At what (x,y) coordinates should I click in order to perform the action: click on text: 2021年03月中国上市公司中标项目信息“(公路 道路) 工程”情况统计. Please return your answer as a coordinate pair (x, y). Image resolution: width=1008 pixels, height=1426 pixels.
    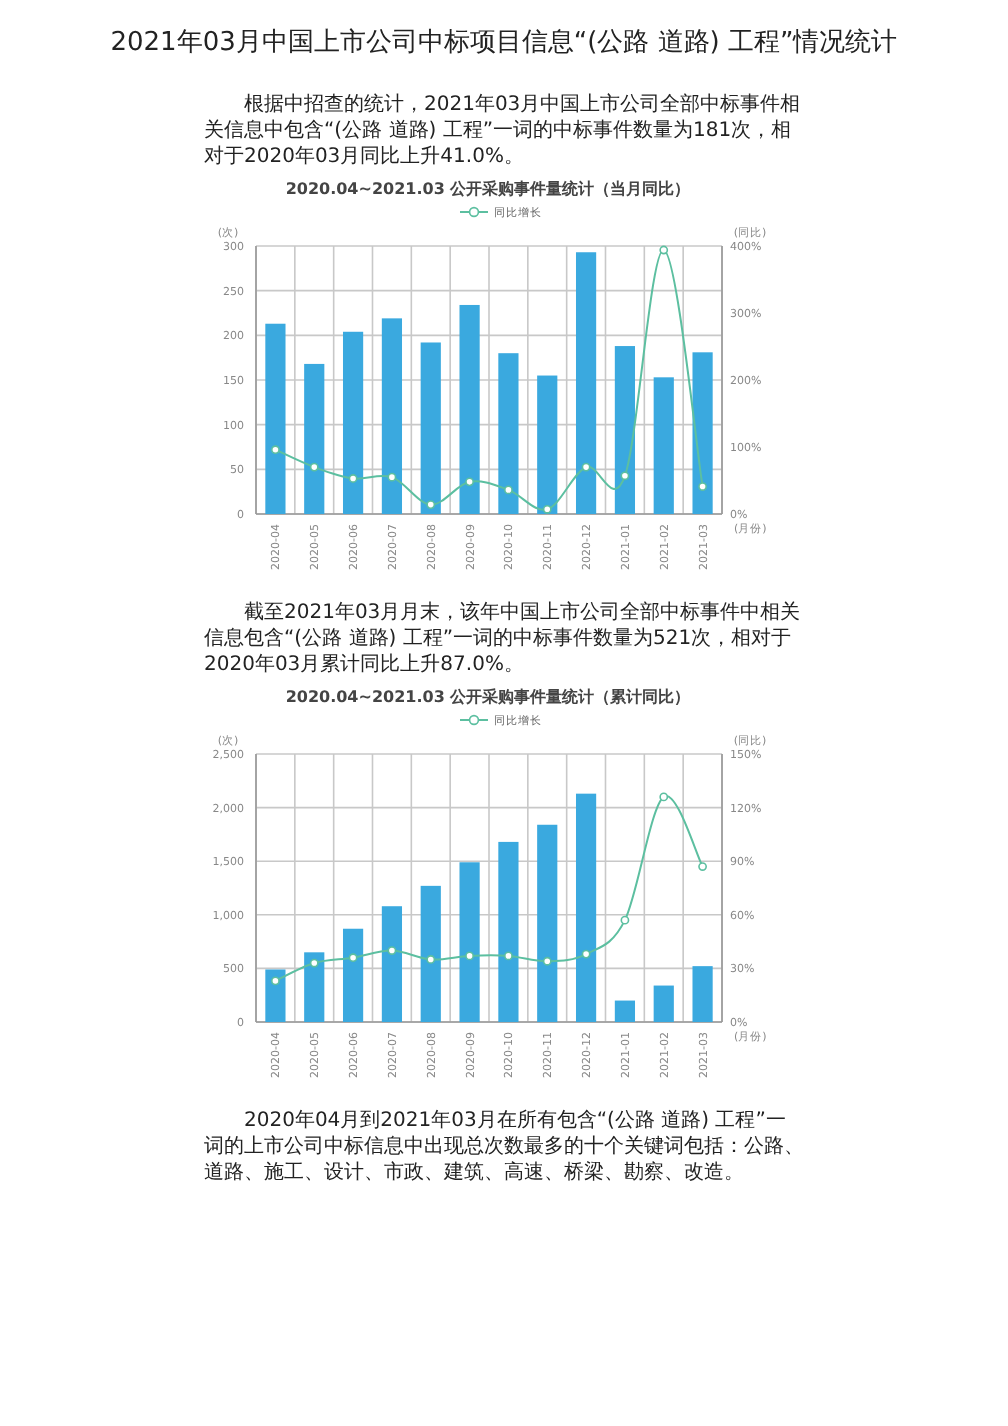
    Looking at the image, I should click on (504, 44).